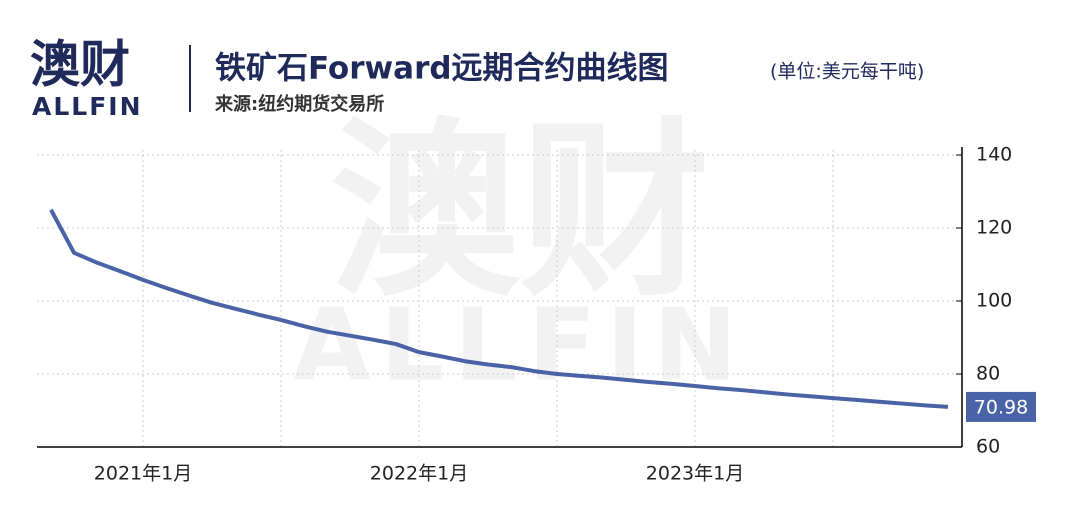 The width and height of the screenshot is (1067, 512). What do you see at coordinates (994, 301) in the screenshot?
I see `y-tick-label: 100` at bounding box center [994, 301].